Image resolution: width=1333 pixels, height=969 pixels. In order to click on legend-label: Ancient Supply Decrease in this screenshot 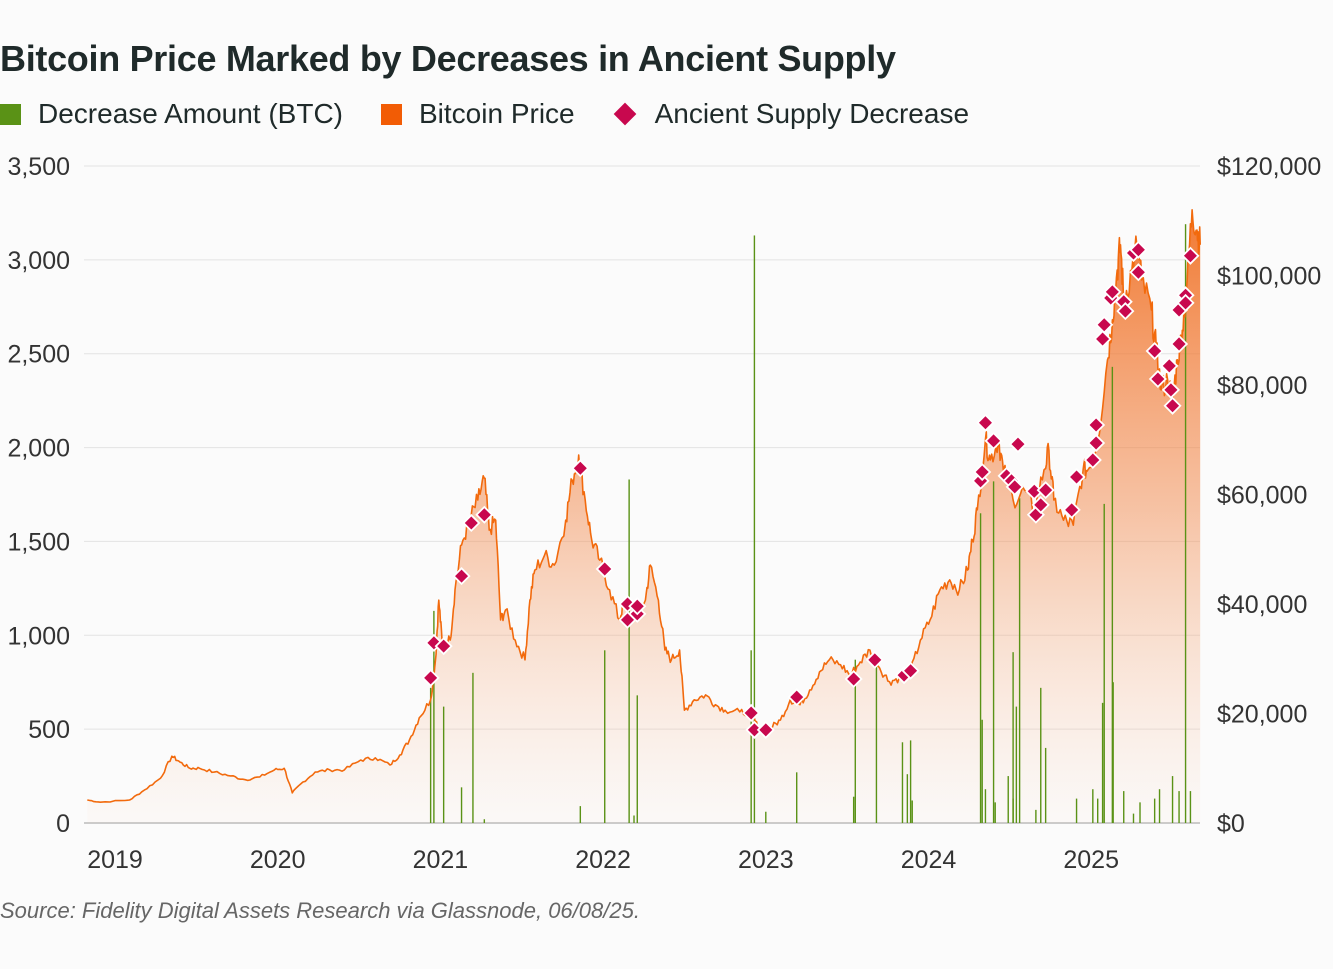, I will do `click(812, 113)`.